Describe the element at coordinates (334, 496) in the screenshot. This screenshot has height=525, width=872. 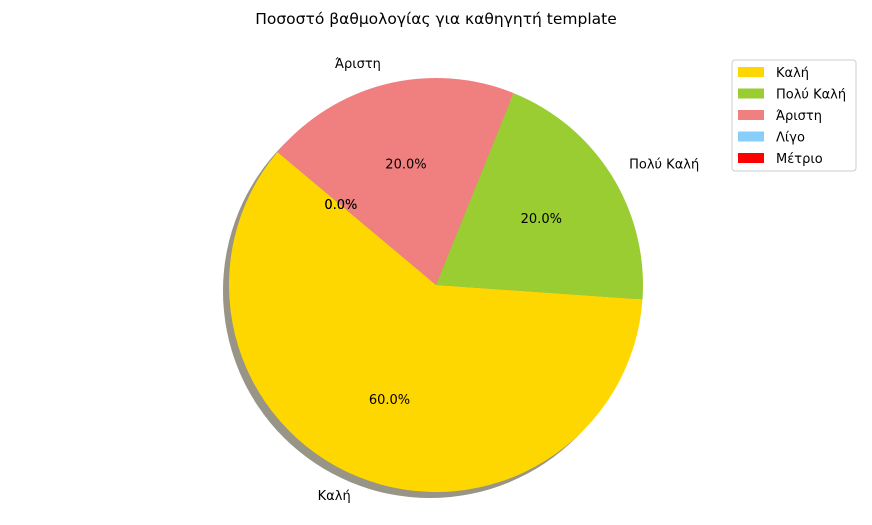
I see `slice-category-label: Καλή` at that location.